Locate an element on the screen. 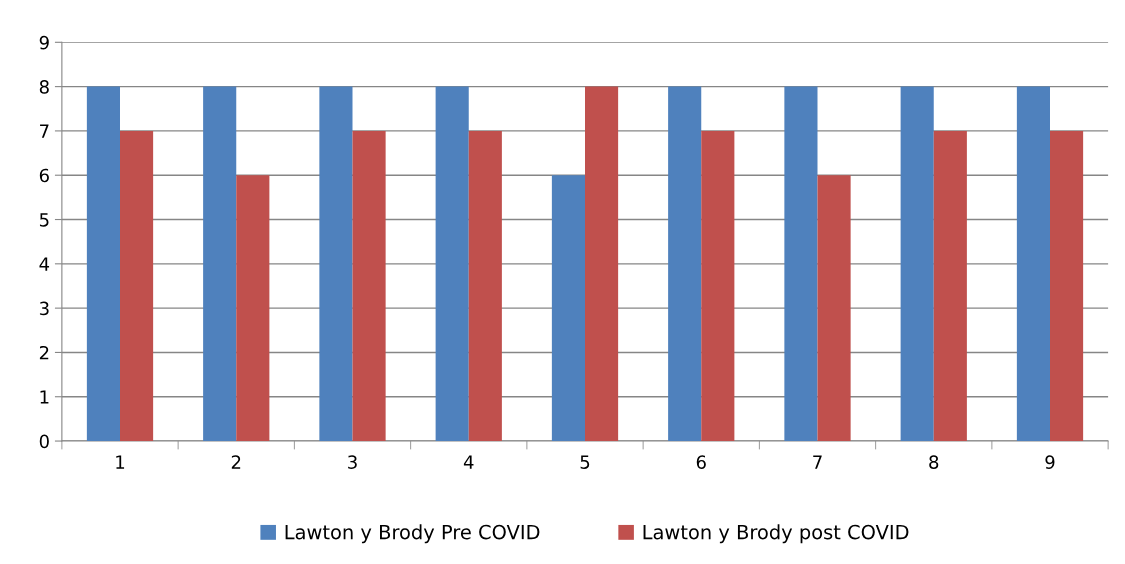 The width and height of the screenshot is (1125, 564). x-tick-label: 2 is located at coordinates (236, 462).